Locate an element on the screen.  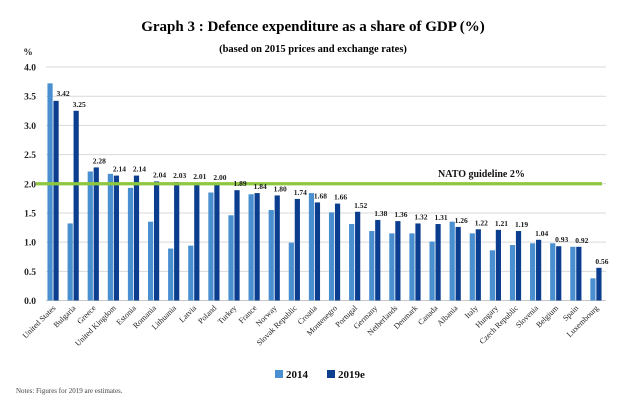
bar-2019e-turkey is located at coordinates (237, 245).